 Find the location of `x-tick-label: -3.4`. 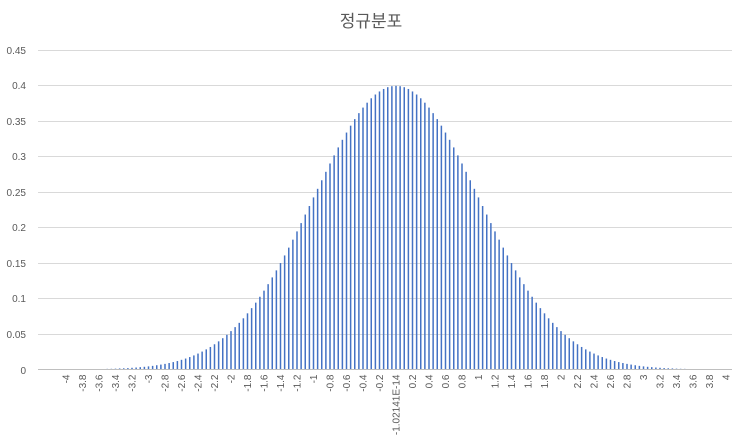

x-tick-label: -3.4 is located at coordinates (116, 383).